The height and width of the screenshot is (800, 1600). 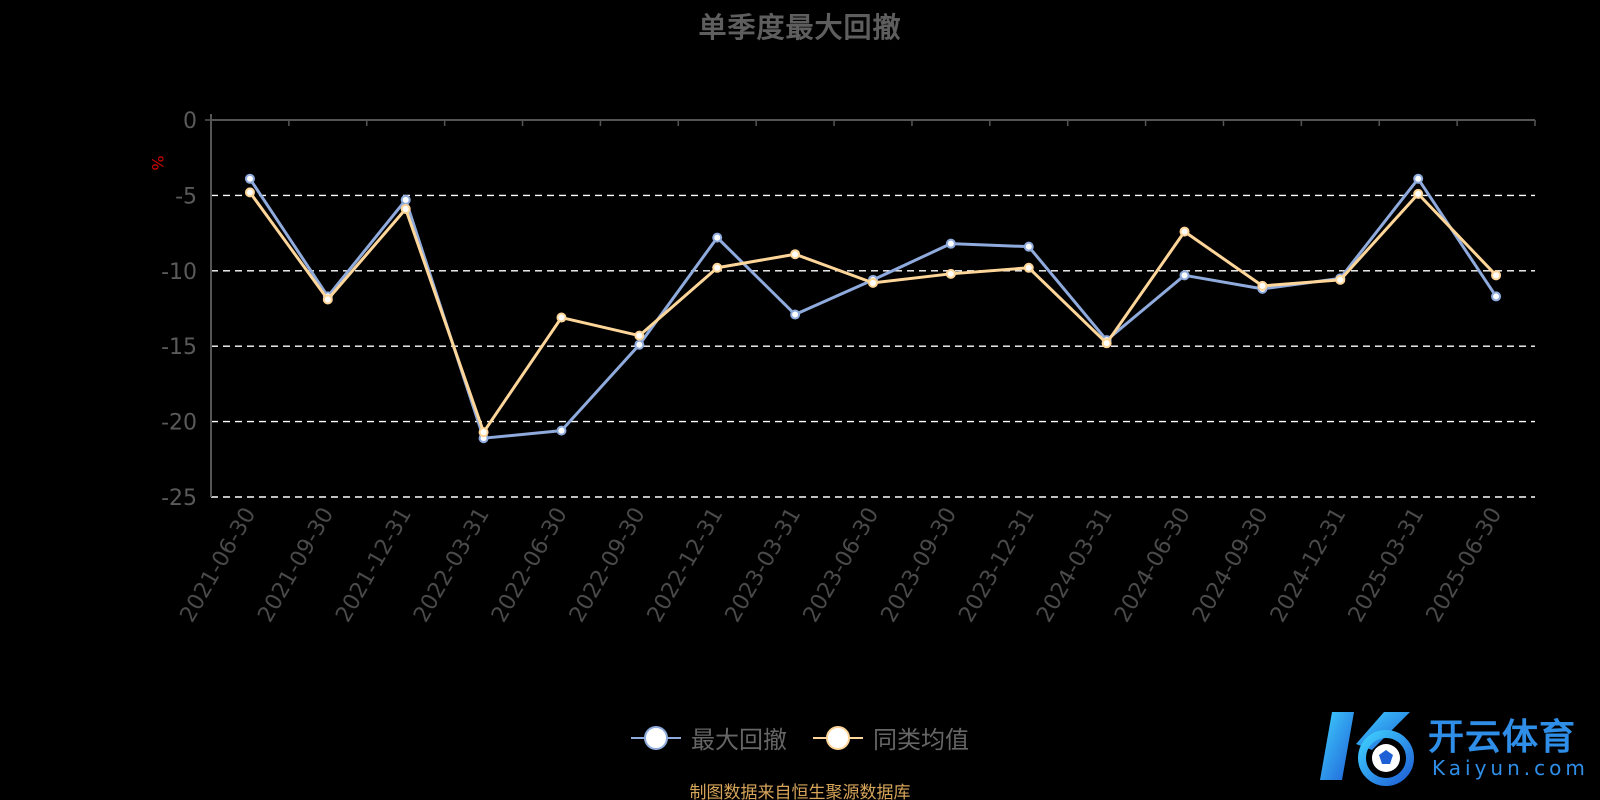 I want to click on x-tick-label: 2024-03-31, so click(x=1075, y=565).